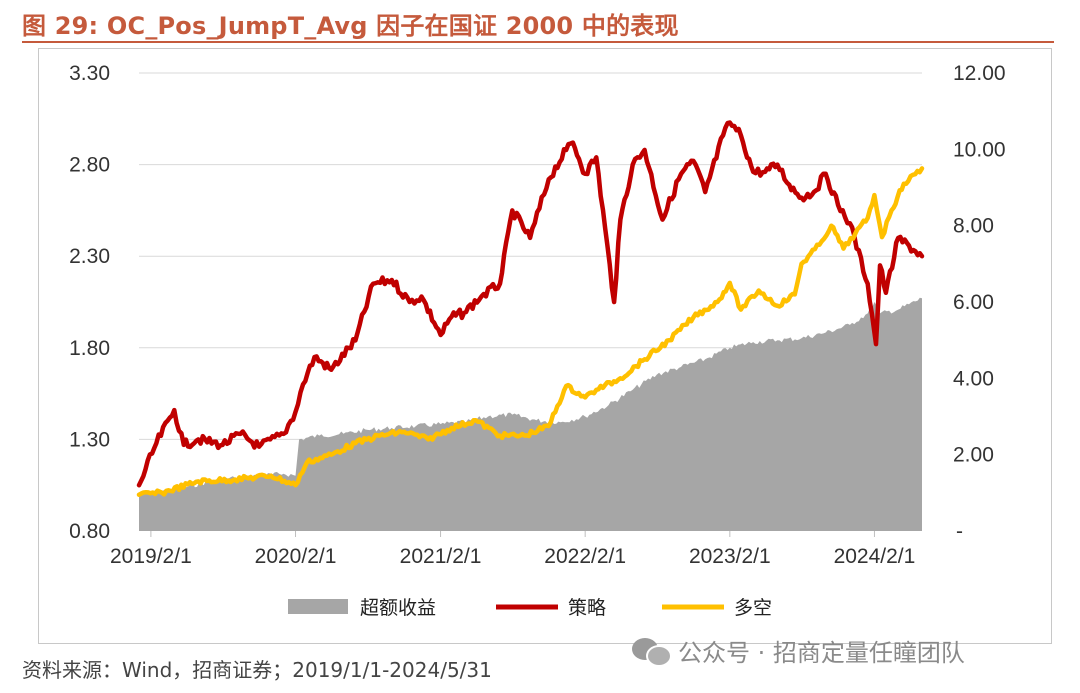 The image size is (1080, 693). I want to click on right-axis-tick-label: 4.00, so click(973, 378).